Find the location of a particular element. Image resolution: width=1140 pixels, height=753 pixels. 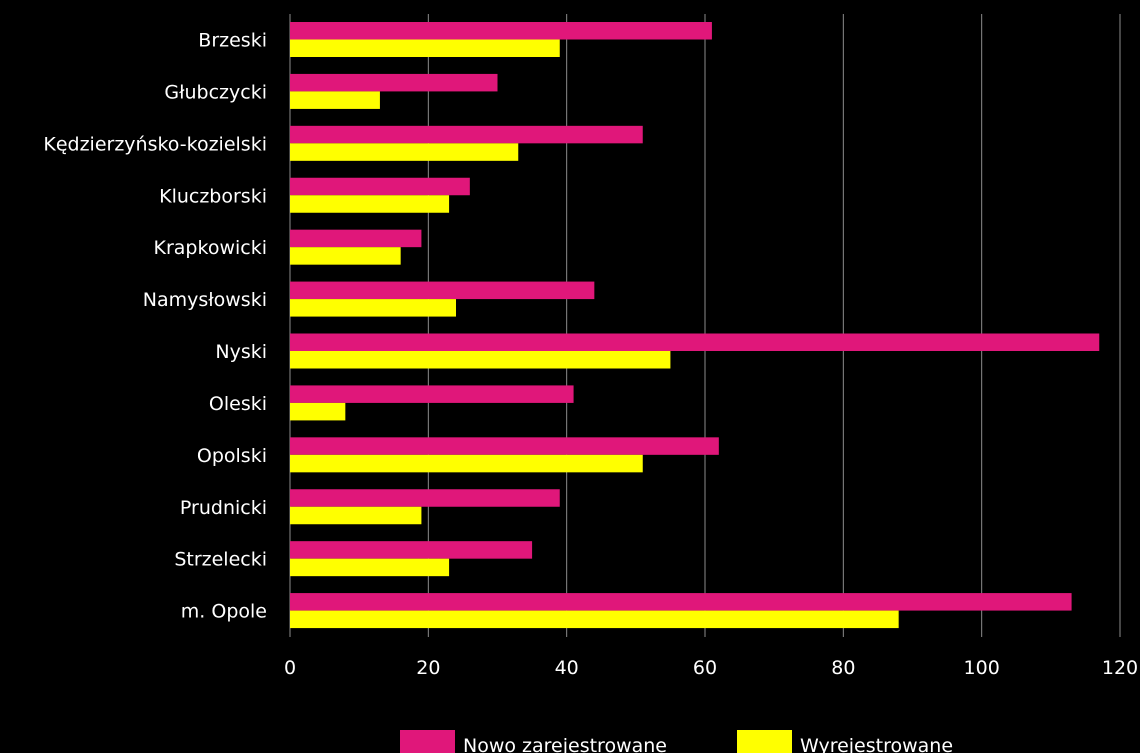

x-tick-label: 60 is located at coordinates (705, 668).